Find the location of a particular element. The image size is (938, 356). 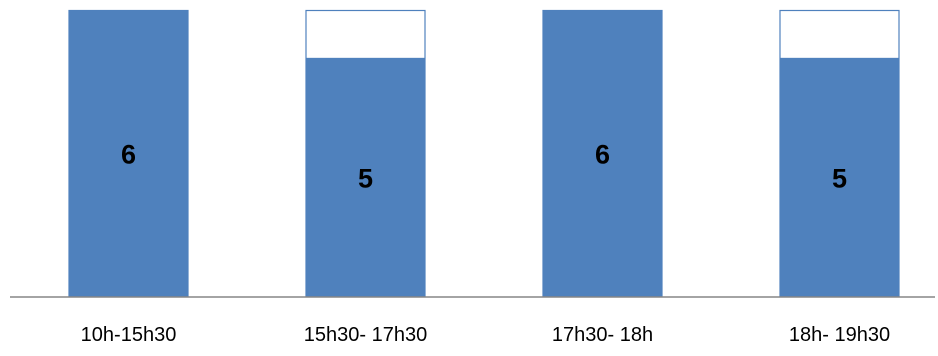

x-tick-label-3: 17h30- 18h is located at coordinates (602, 335).